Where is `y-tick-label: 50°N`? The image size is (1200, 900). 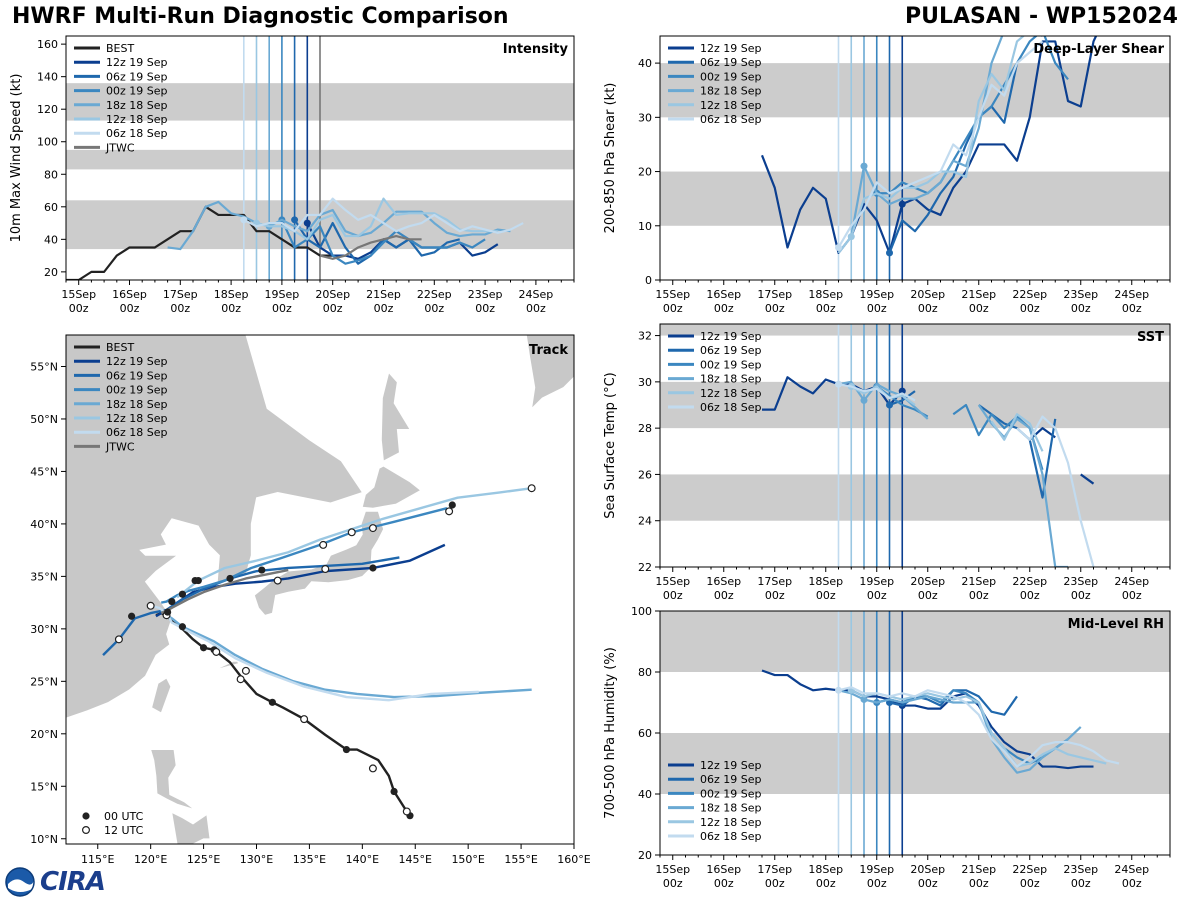
y-tick-label: 50°N is located at coordinates (44, 419).